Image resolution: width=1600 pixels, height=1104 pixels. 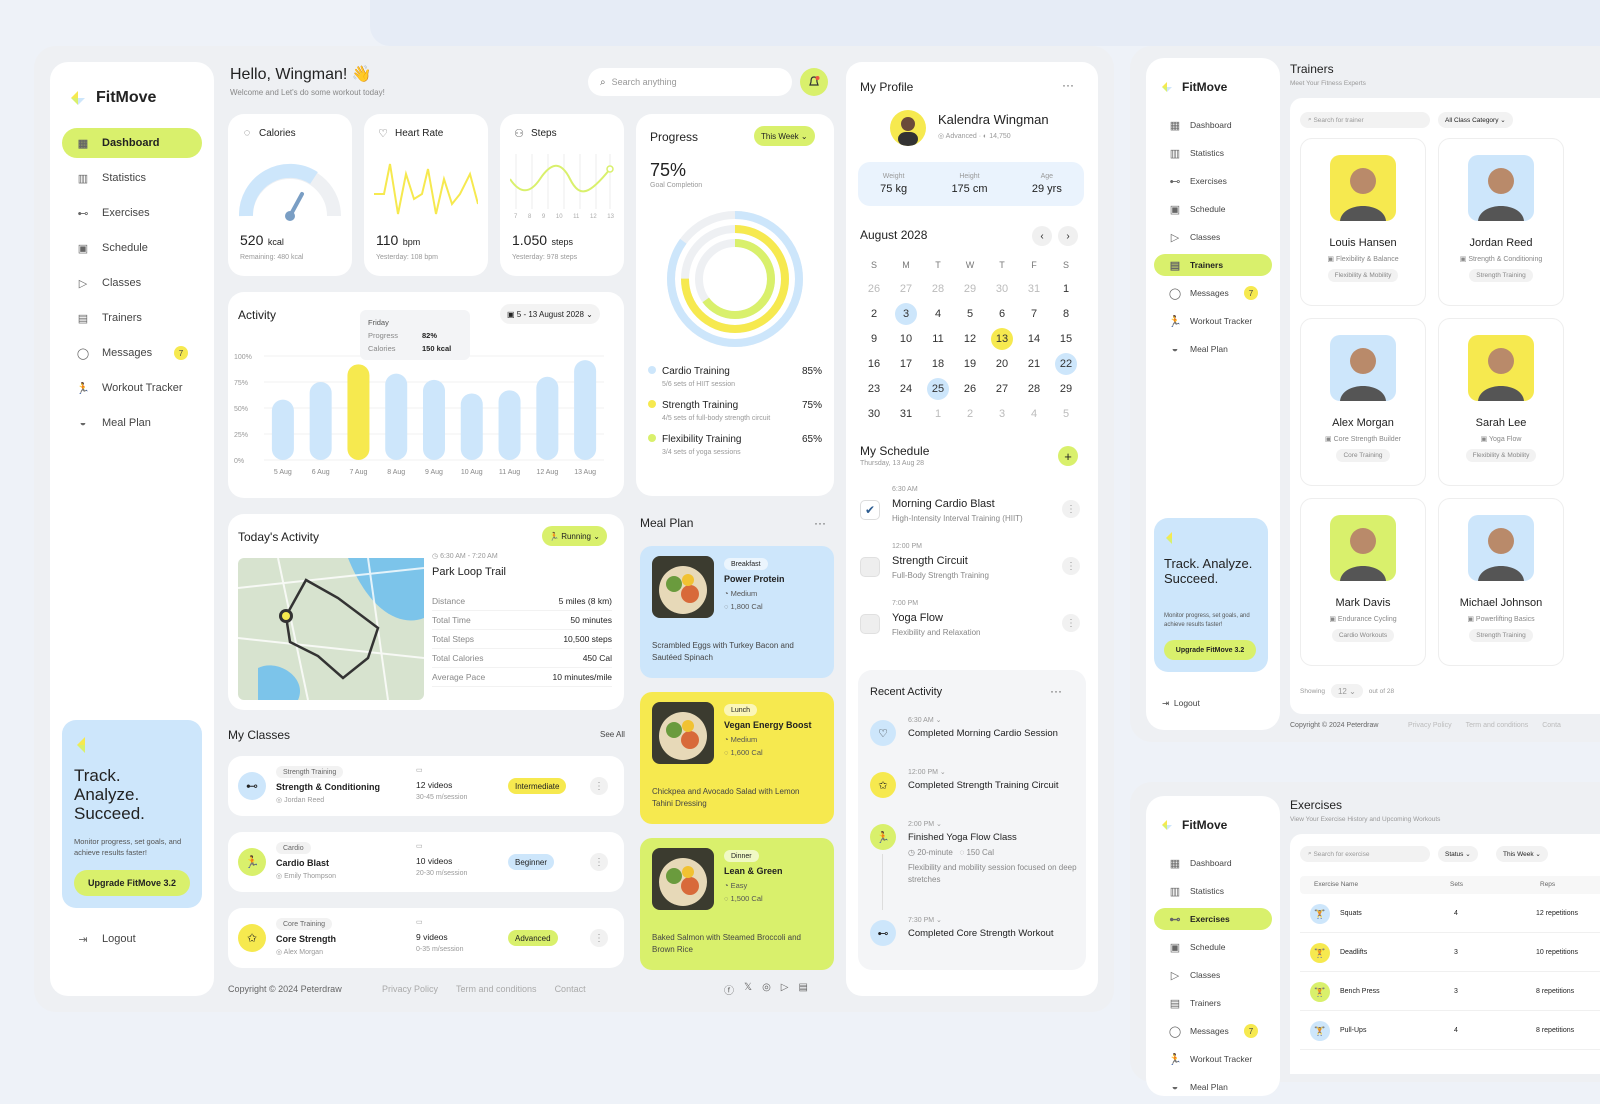 What do you see at coordinates (132, 283) in the screenshot?
I see `nav-item-classes: ▷ Classes` at bounding box center [132, 283].